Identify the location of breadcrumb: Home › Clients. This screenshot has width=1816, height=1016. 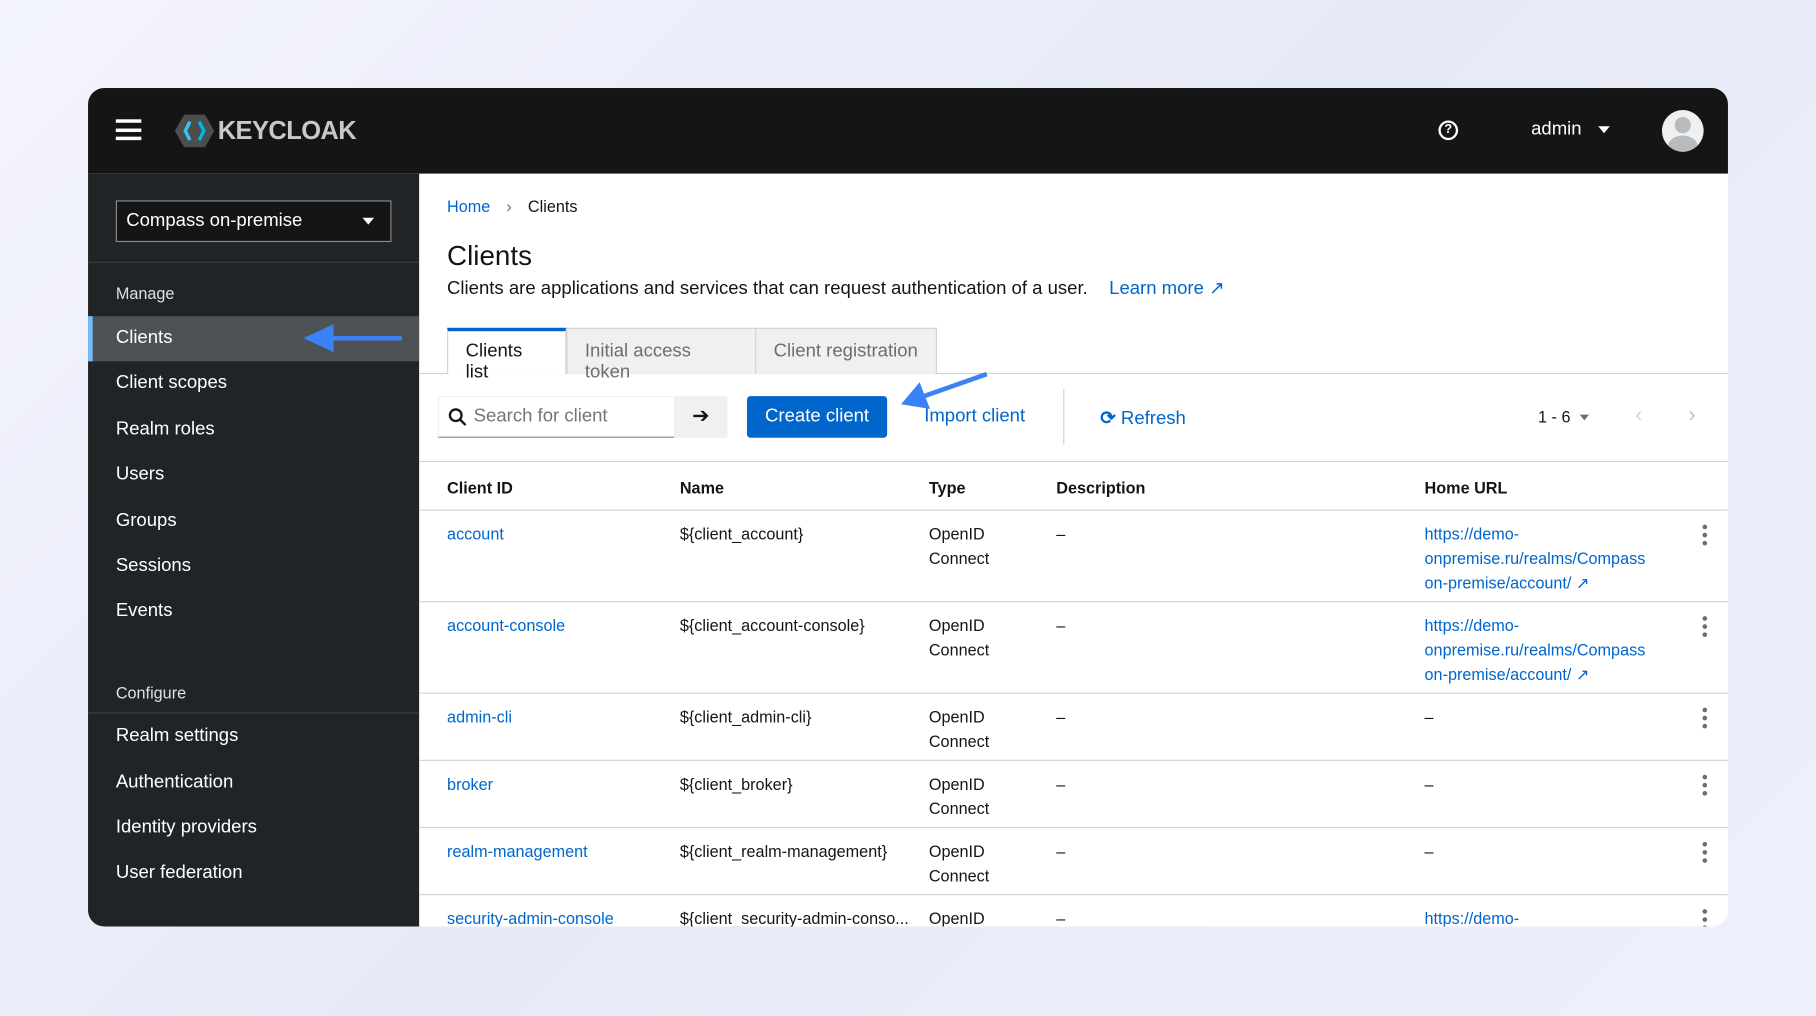
(512, 206).